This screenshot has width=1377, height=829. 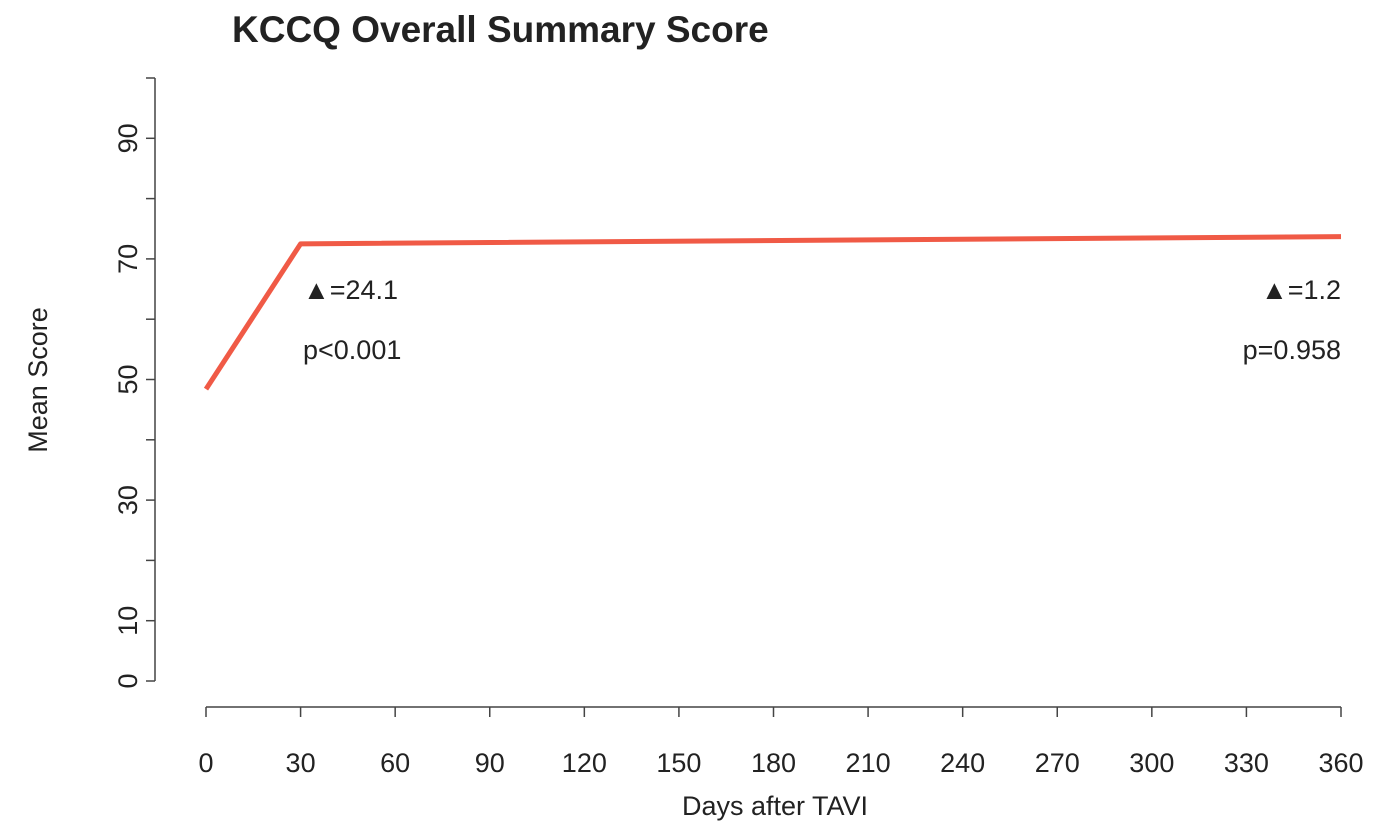 What do you see at coordinates (1301, 290) in the screenshot?
I see `annotation: ▲=1.2` at bounding box center [1301, 290].